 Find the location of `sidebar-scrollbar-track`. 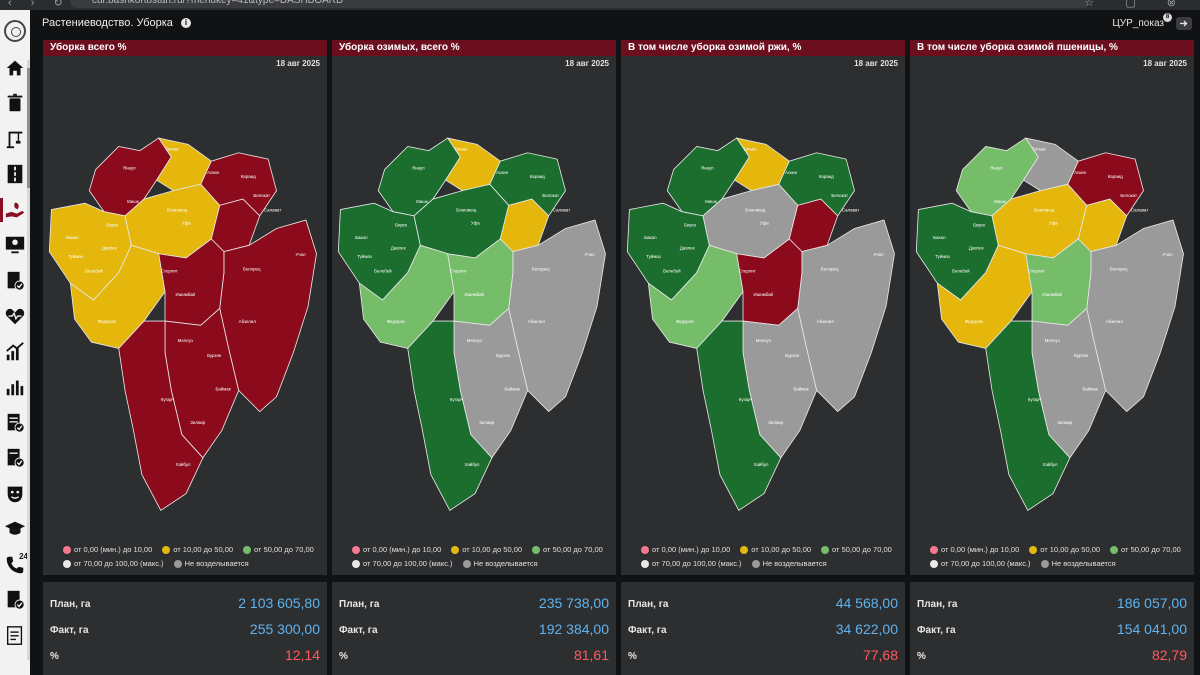

sidebar-scrollbar-track is located at coordinates (28, 360).